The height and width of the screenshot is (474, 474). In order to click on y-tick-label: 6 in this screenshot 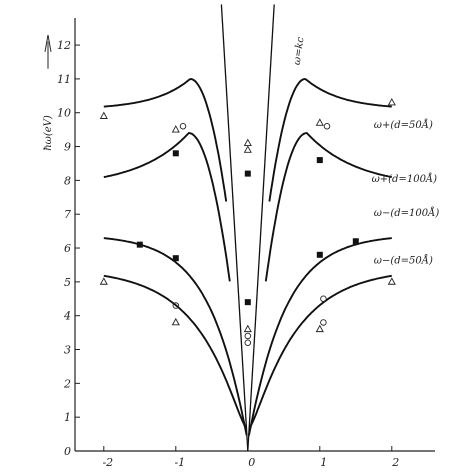, I will do `click(67, 248)`.